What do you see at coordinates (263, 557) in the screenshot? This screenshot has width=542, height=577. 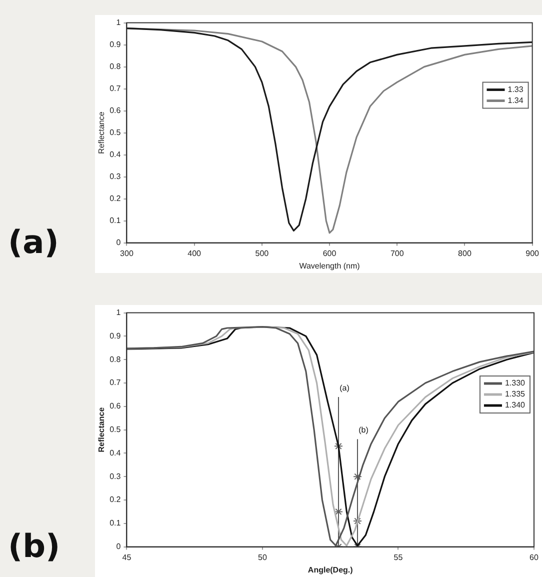 I see `x-tick-label: 50` at bounding box center [263, 557].